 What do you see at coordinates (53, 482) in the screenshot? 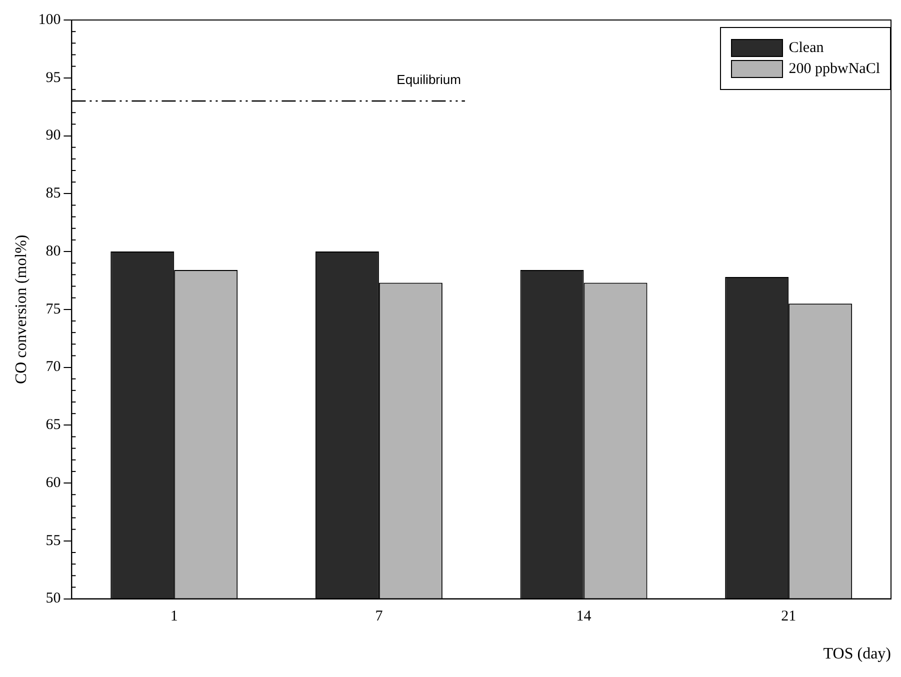
I see `y-tick-label: 60` at bounding box center [53, 482].